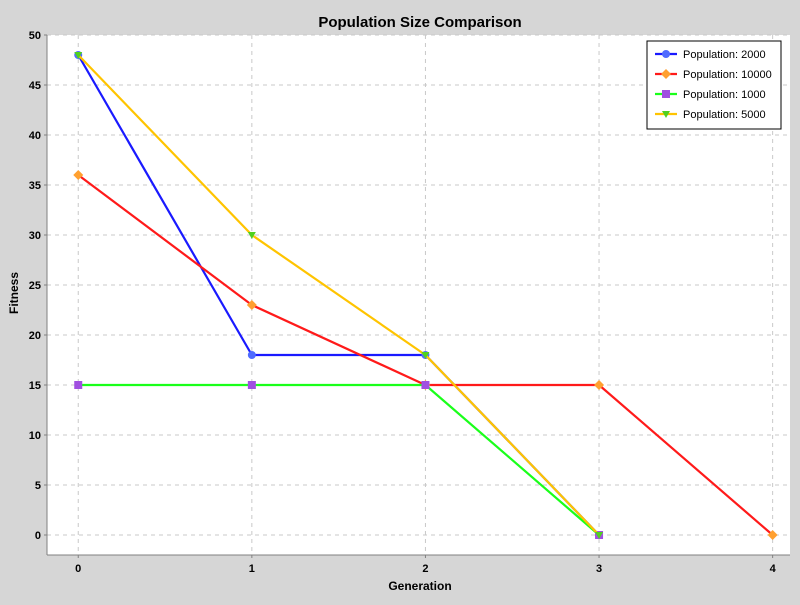  Describe the element at coordinates (35, 186) in the screenshot. I see `y-tick-label: 35` at that location.